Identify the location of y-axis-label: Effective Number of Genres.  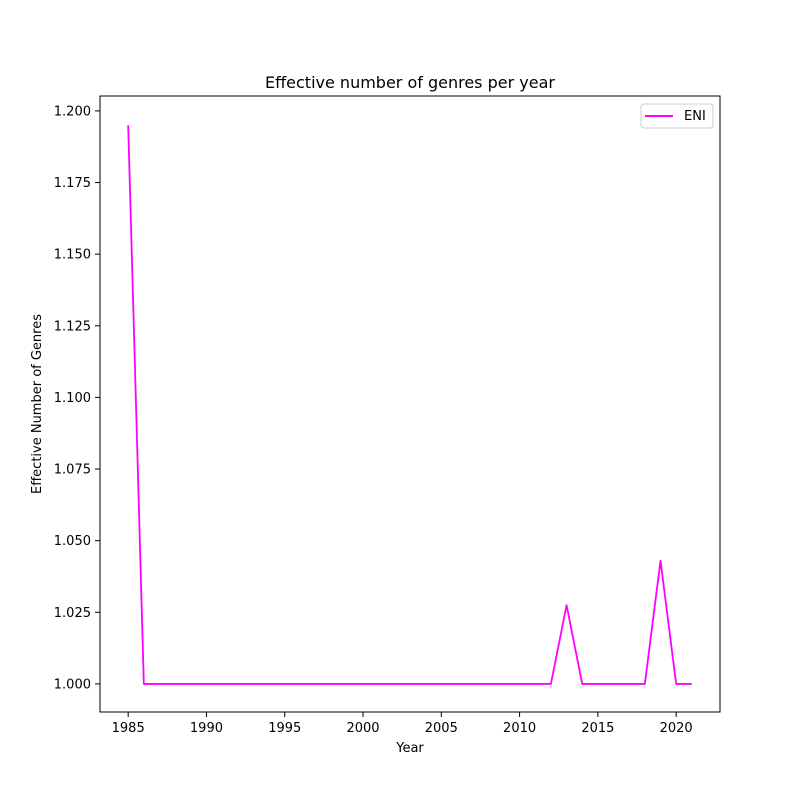
(37, 404).